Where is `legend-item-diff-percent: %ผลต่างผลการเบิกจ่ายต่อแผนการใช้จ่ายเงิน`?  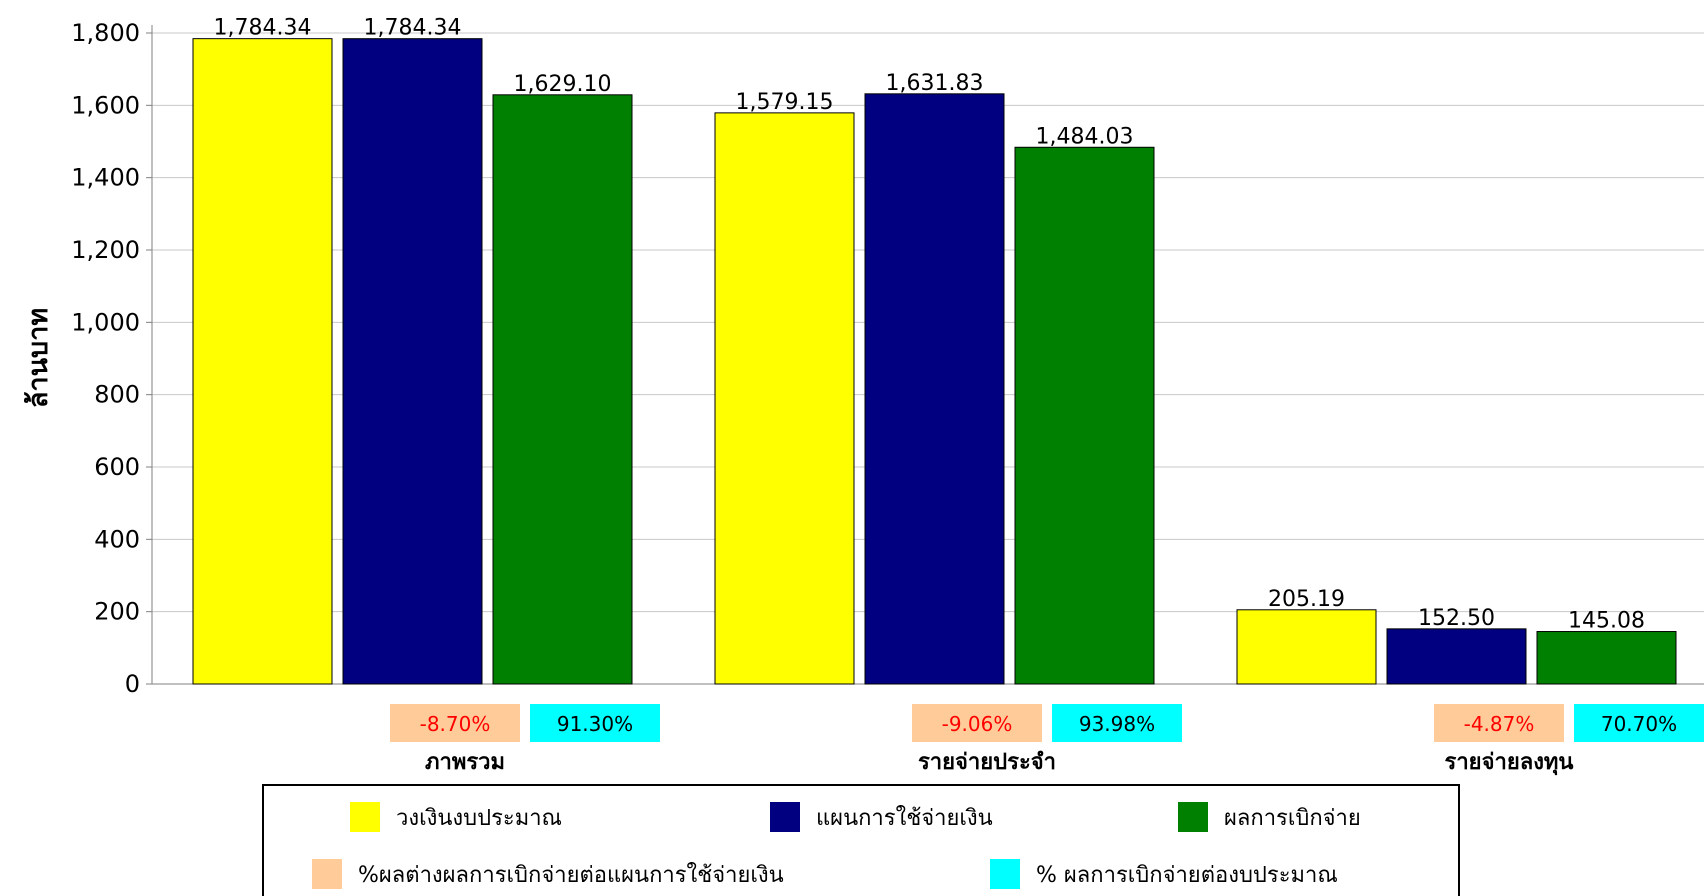 legend-item-diff-percent: %ผลต่างผลการเบิกจ่ายต่อแผนการใช้จ่ายเงิน is located at coordinates (548, 874).